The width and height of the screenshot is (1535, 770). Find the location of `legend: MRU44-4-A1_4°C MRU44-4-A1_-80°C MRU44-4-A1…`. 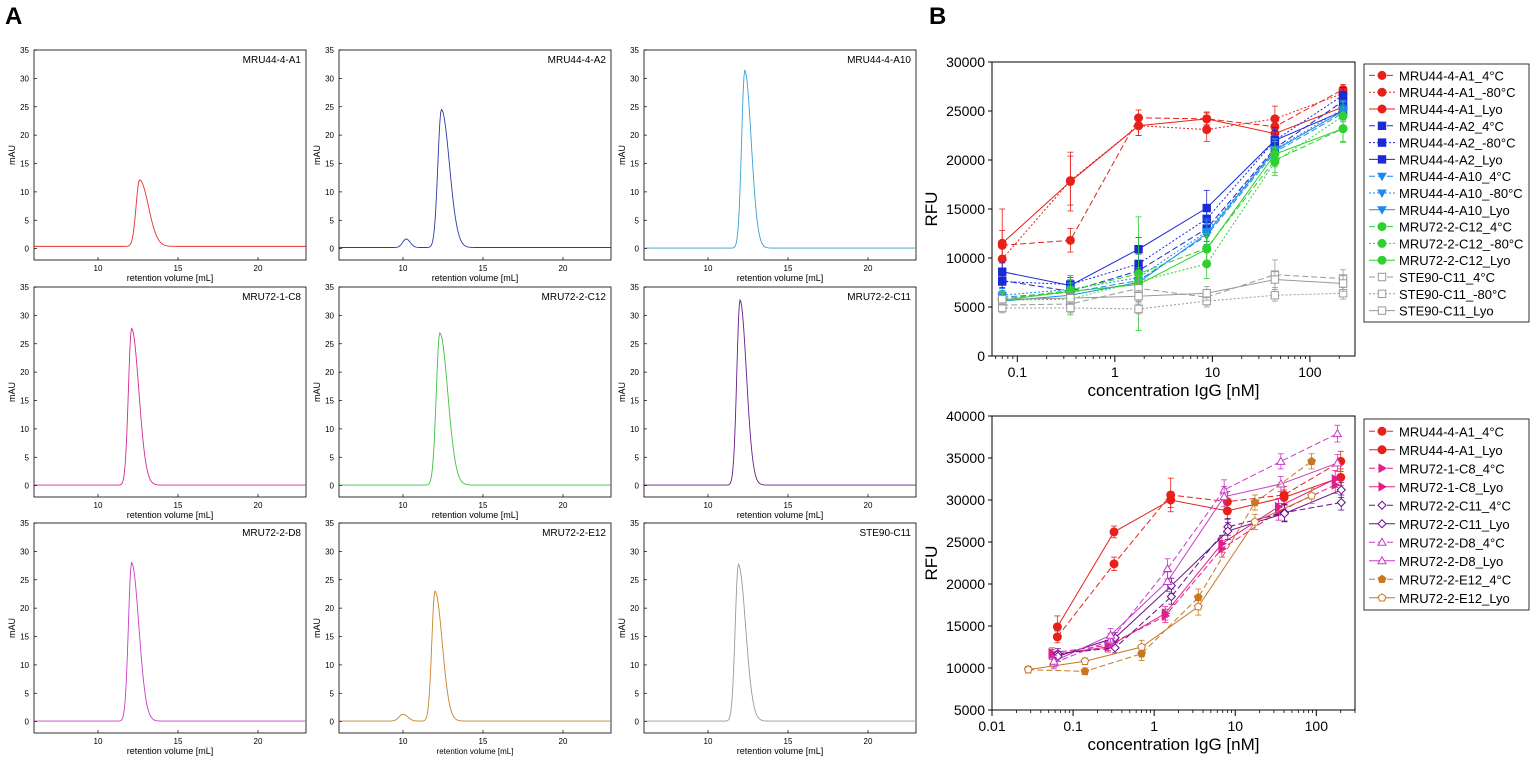

legend: MRU44-4-A1_4°C MRU44-4-A1_-80°C MRU44-4-A1… is located at coordinates (1446, 193).